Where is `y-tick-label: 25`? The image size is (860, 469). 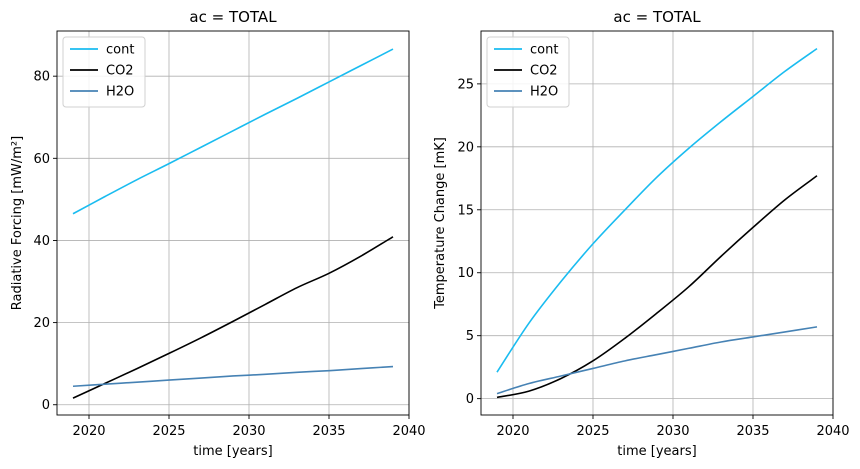 y-tick-label: 25 is located at coordinates (465, 84).